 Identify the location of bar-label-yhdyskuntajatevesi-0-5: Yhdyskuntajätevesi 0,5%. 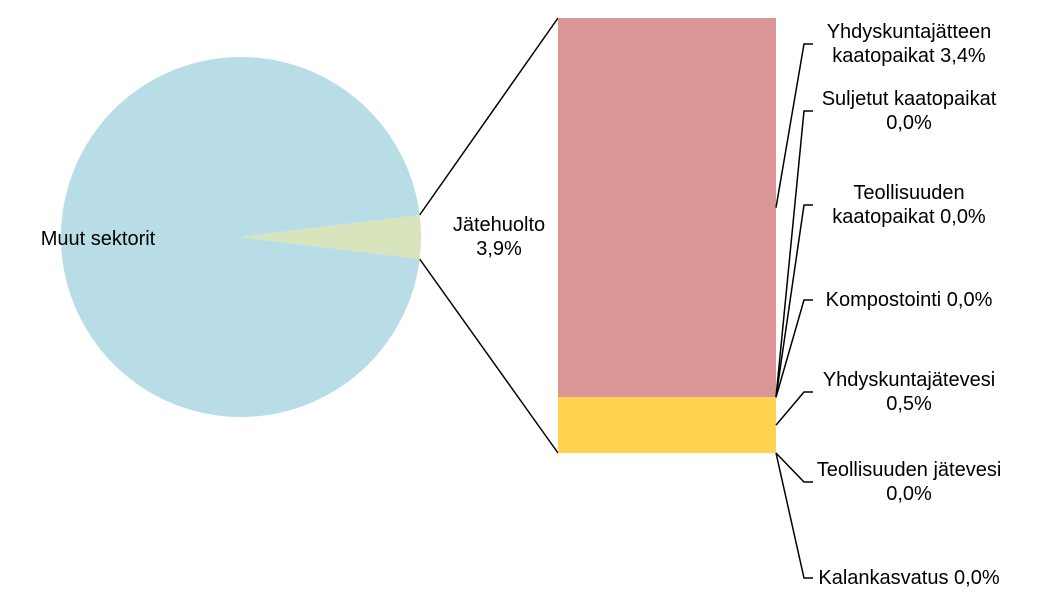
(909, 392).